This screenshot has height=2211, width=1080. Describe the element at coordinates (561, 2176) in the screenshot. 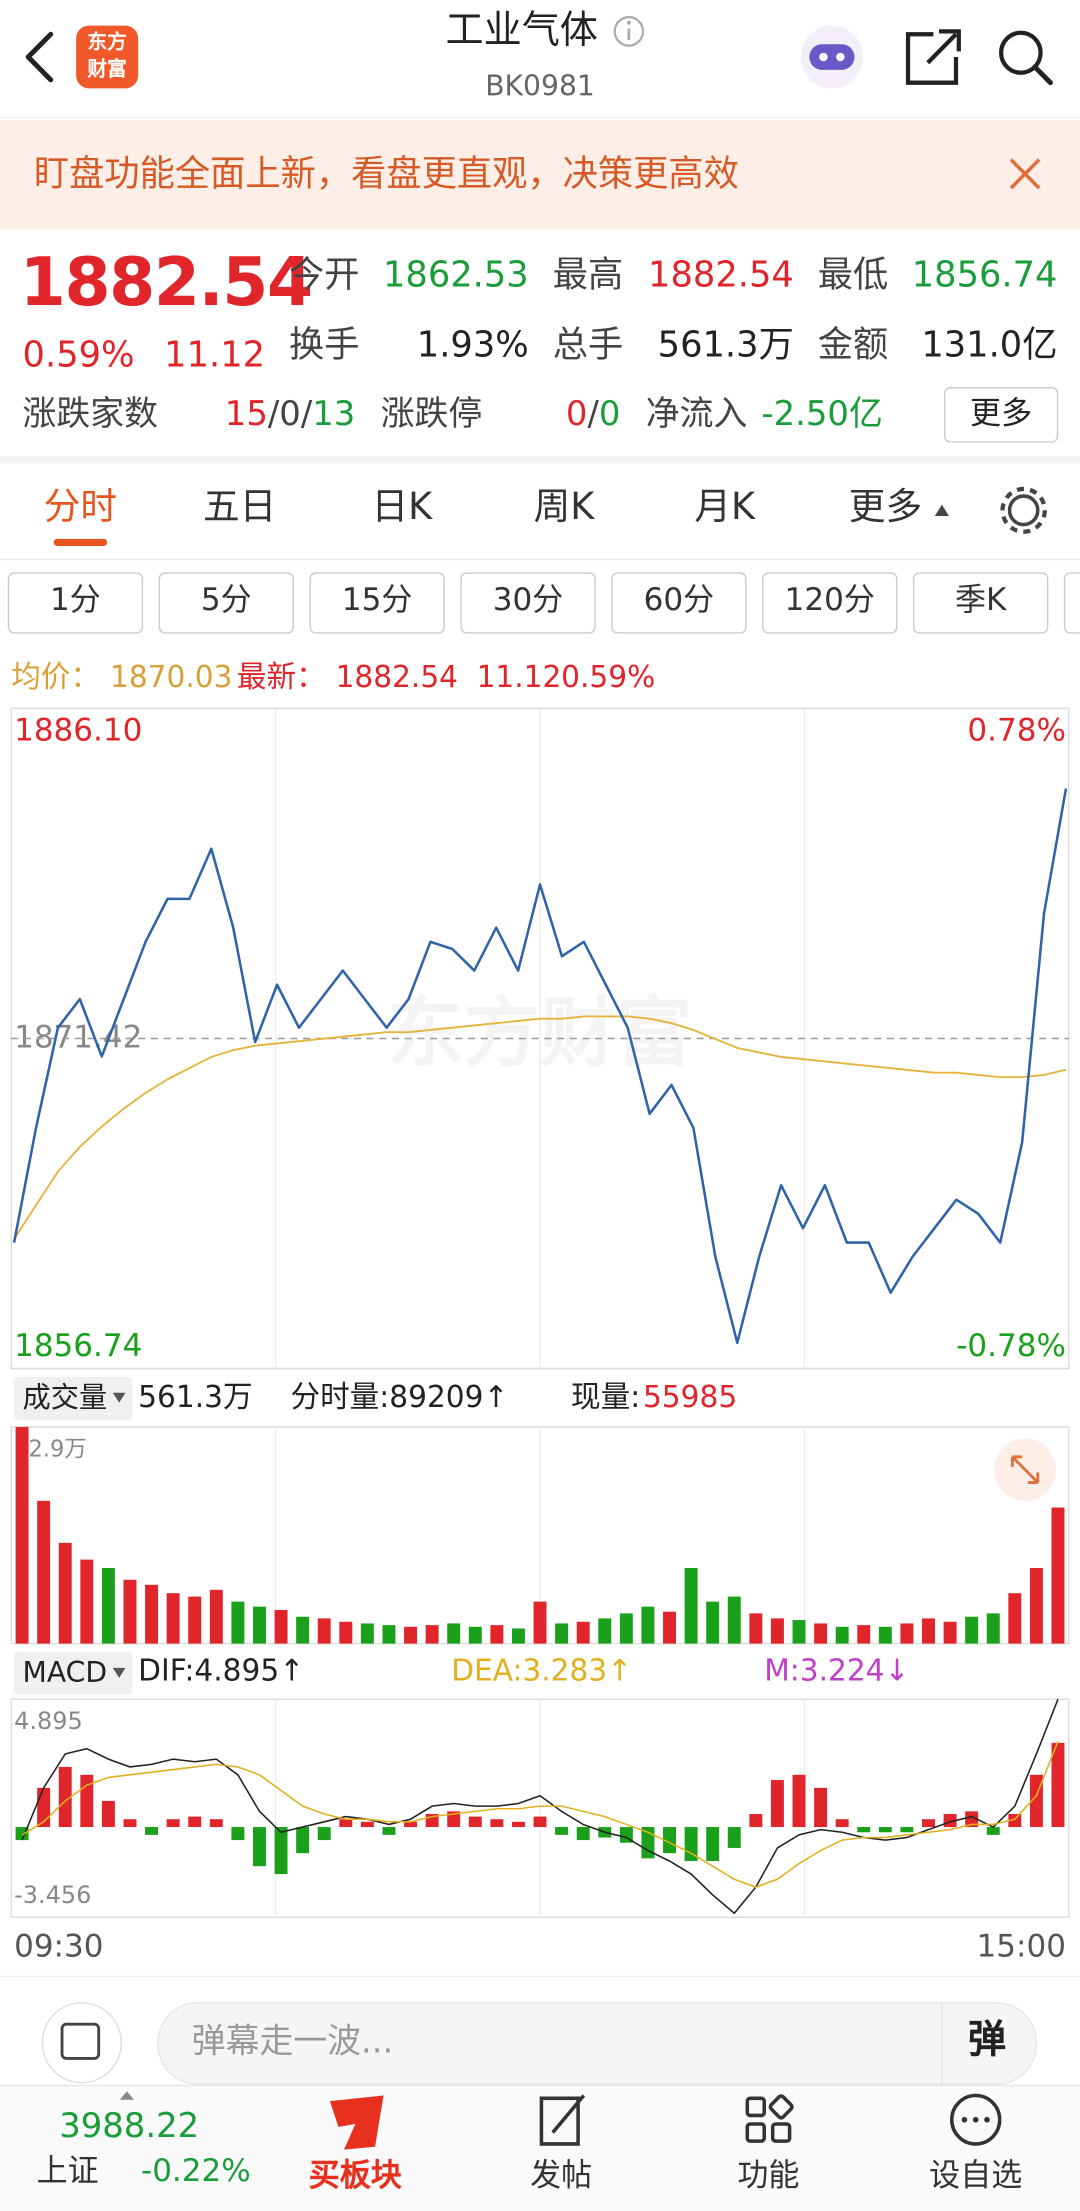

I see `nav-item: 发帖` at that location.